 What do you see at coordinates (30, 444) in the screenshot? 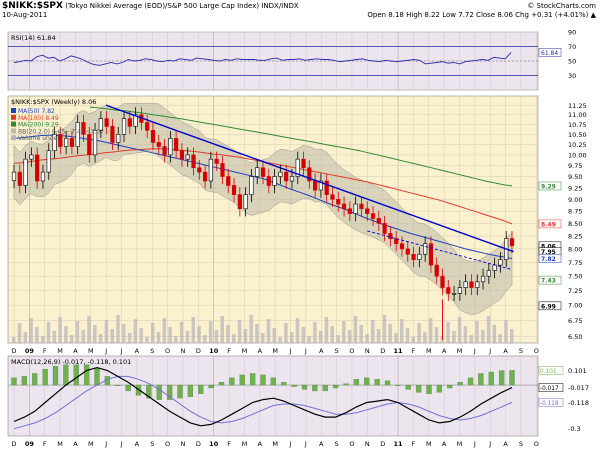
I see `month-tick-label: 09` at bounding box center [30, 444].